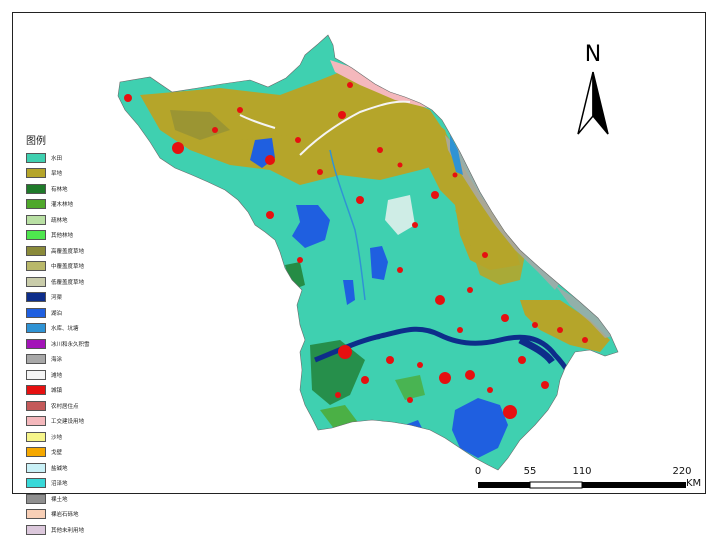  What do you see at coordinates (59, 468) in the screenshot?
I see `legend-label: 盐碱地` at bounding box center [59, 468].